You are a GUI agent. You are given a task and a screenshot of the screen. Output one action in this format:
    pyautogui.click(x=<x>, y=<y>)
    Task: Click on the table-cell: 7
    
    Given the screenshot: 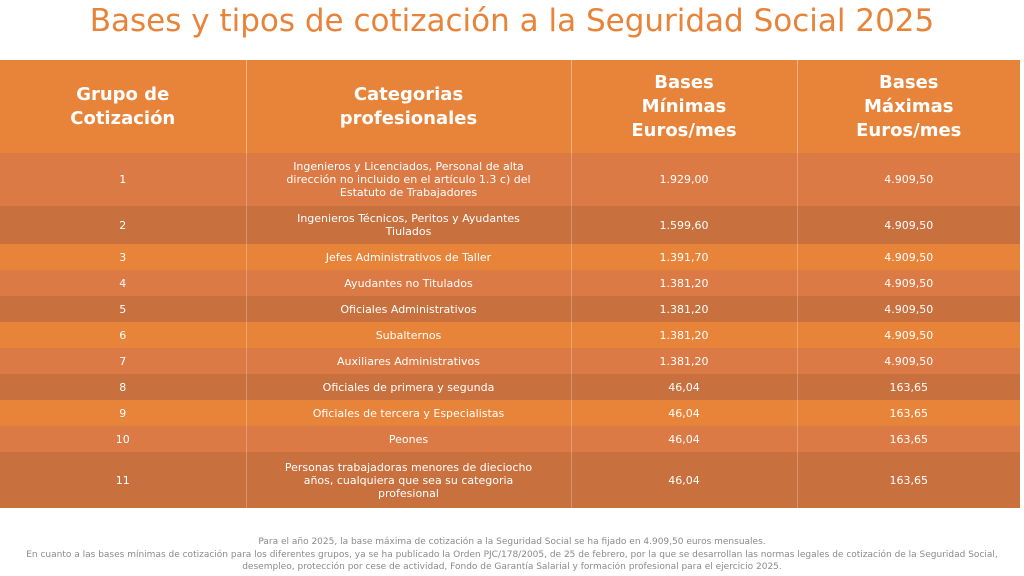 What is the action you would take?
    pyautogui.click(x=123, y=361)
    